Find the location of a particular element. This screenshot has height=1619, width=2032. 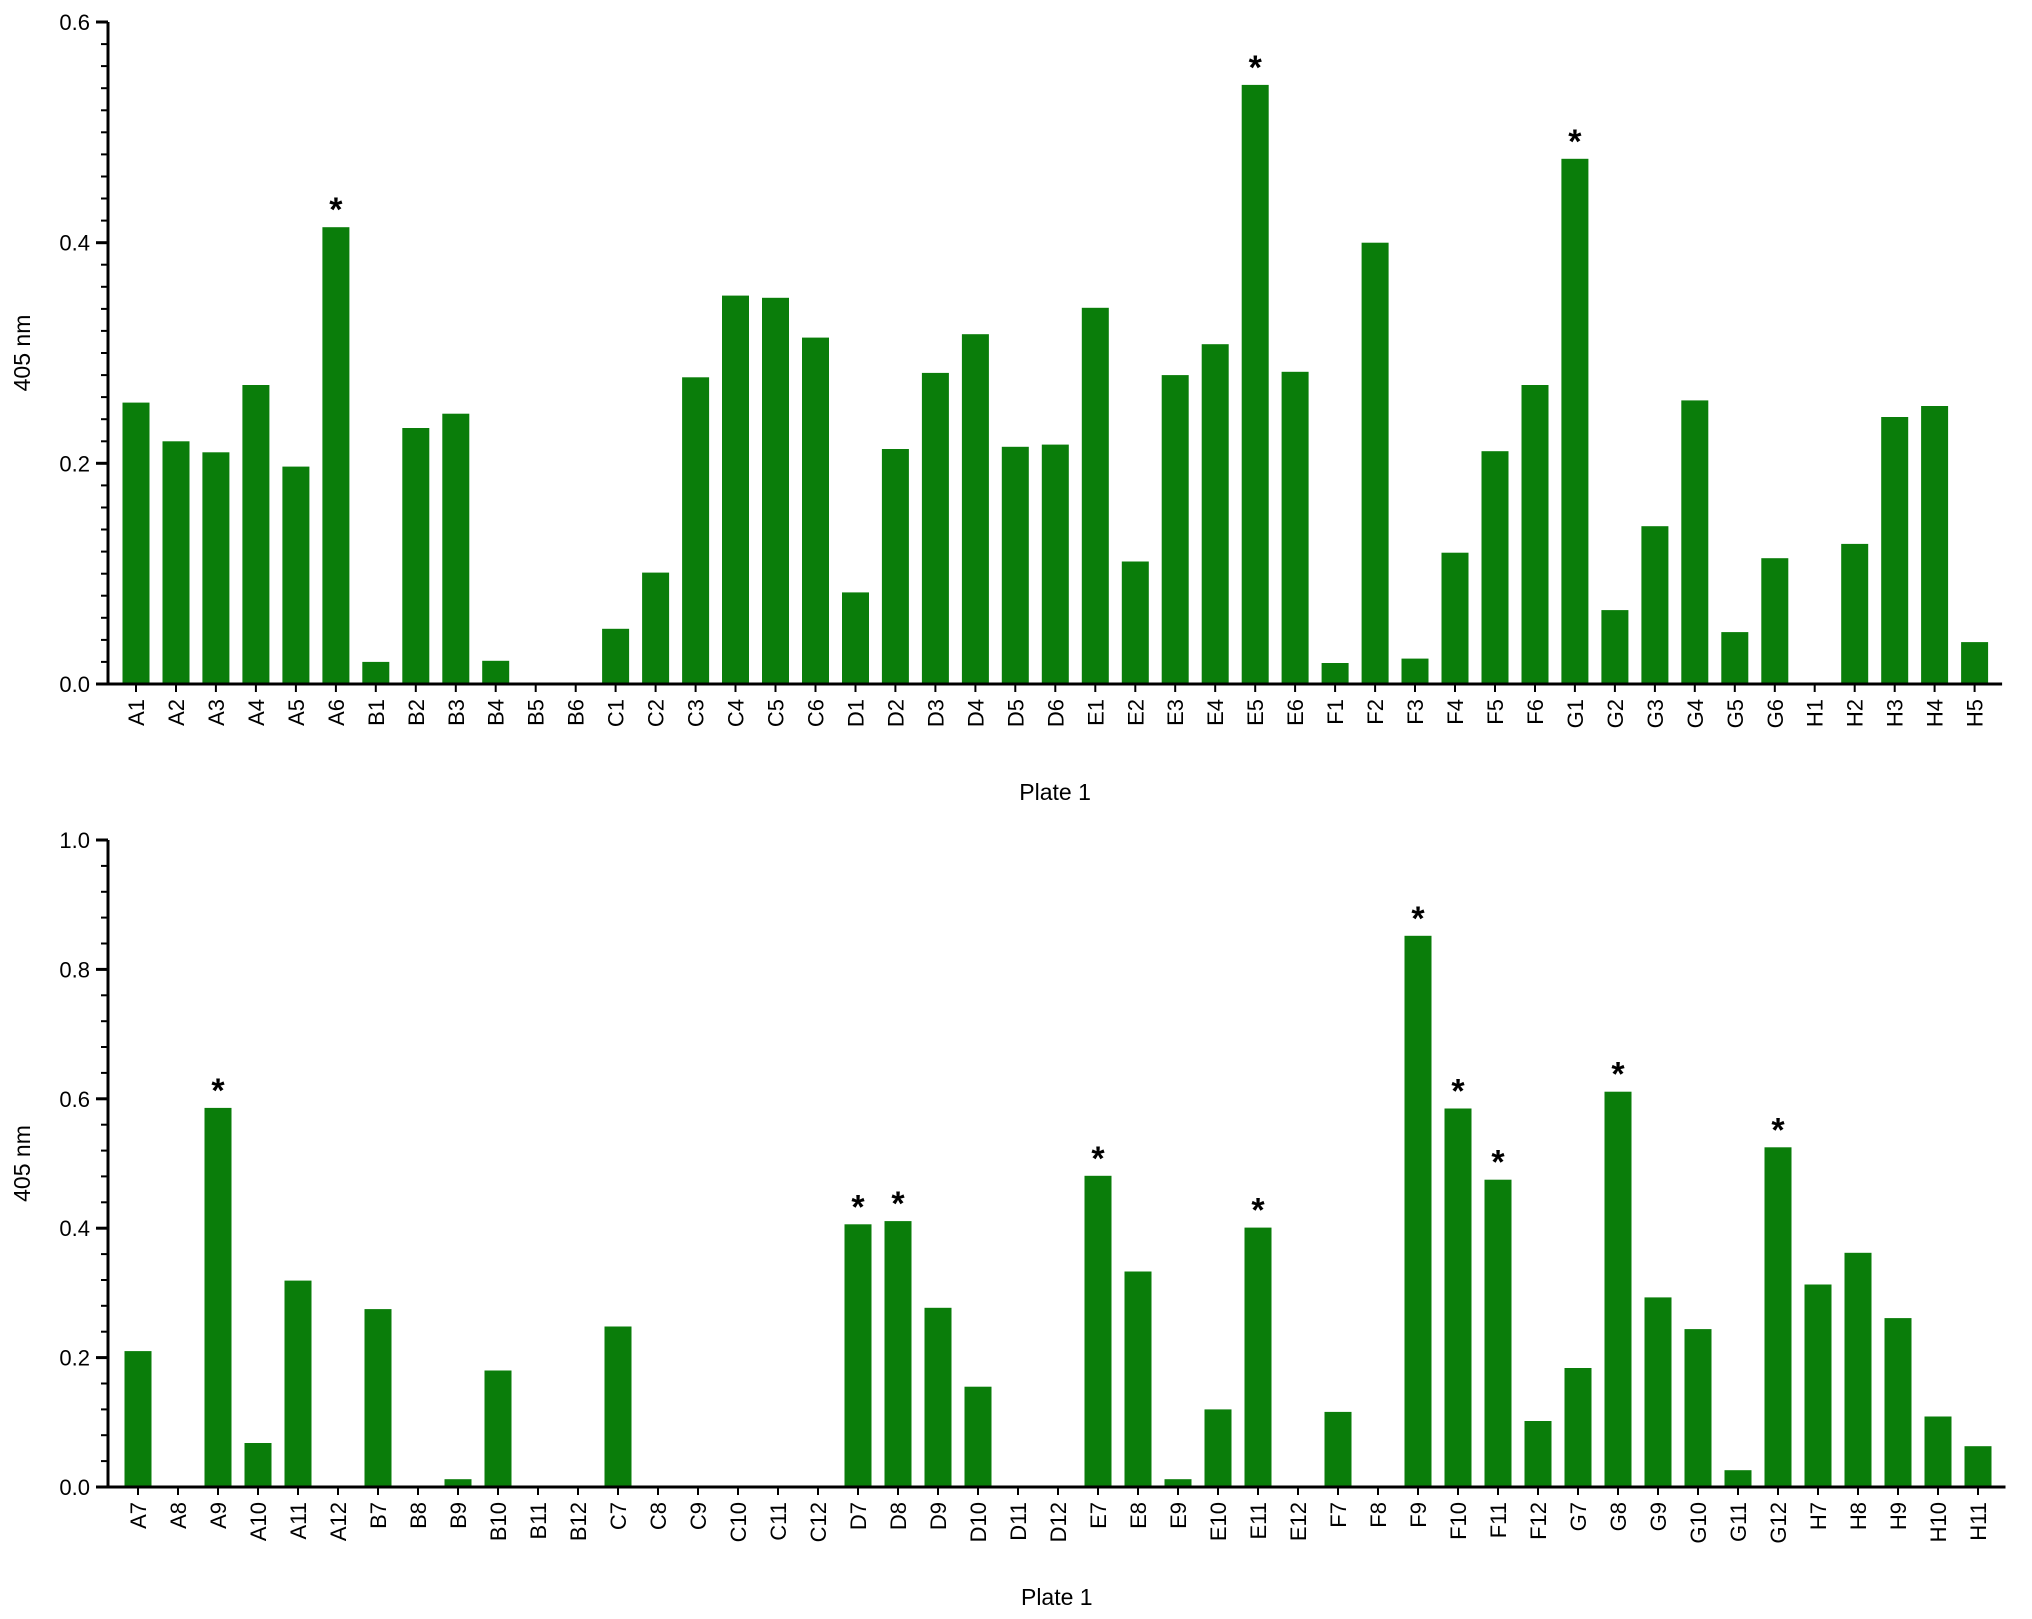

bar-D1 is located at coordinates (855, 638).